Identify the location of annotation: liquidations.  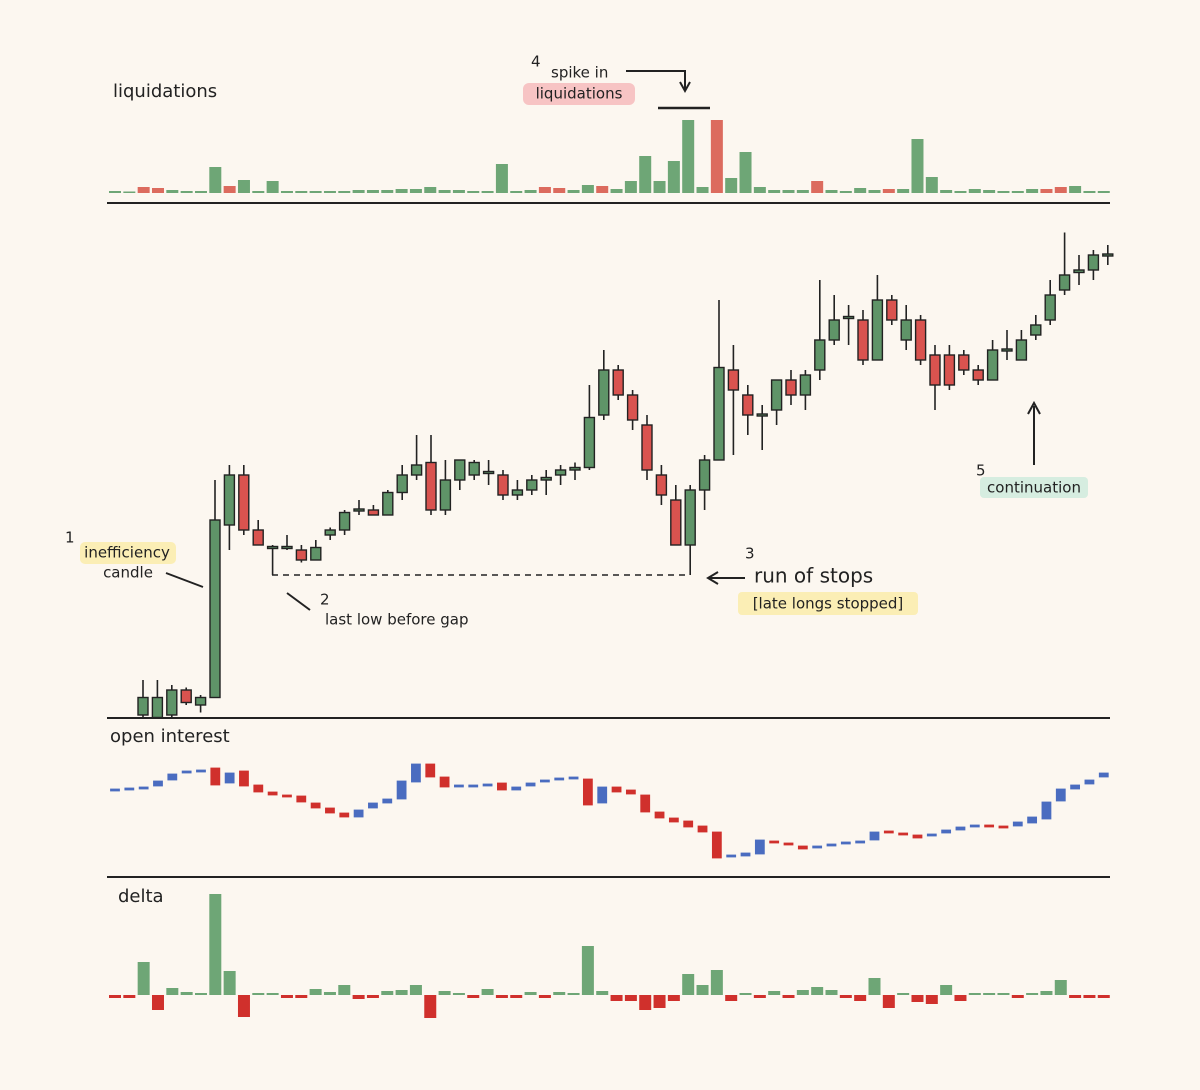
(579, 94).